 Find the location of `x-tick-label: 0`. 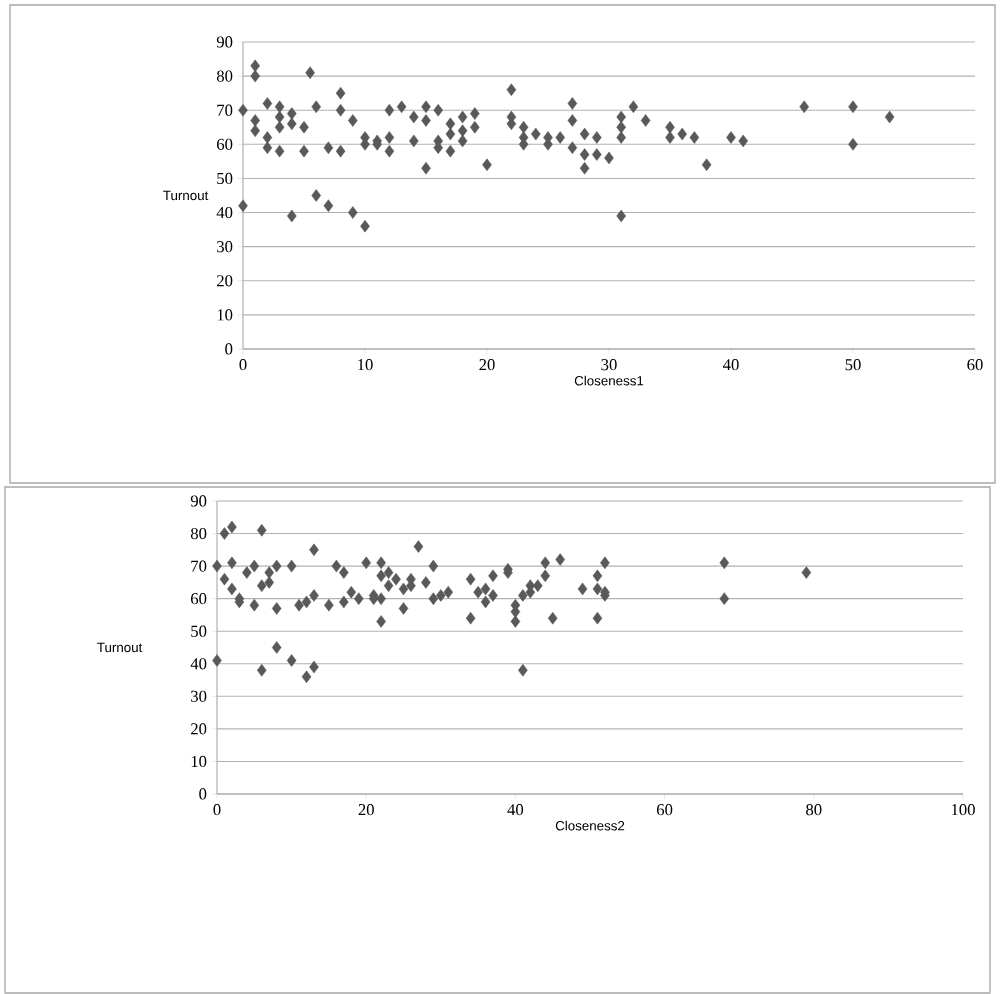

x-tick-label: 0 is located at coordinates (243, 365).